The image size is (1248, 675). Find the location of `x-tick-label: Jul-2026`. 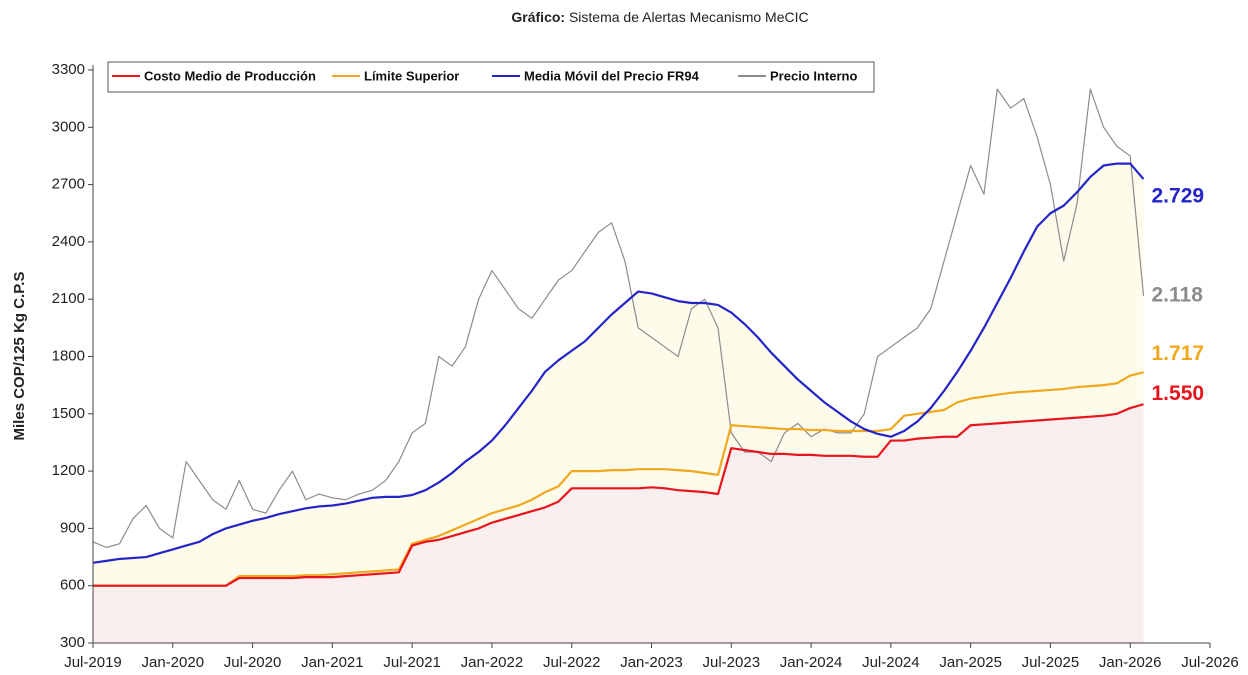

x-tick-label: Jul-2026 is located at coordinates (1210, 662).